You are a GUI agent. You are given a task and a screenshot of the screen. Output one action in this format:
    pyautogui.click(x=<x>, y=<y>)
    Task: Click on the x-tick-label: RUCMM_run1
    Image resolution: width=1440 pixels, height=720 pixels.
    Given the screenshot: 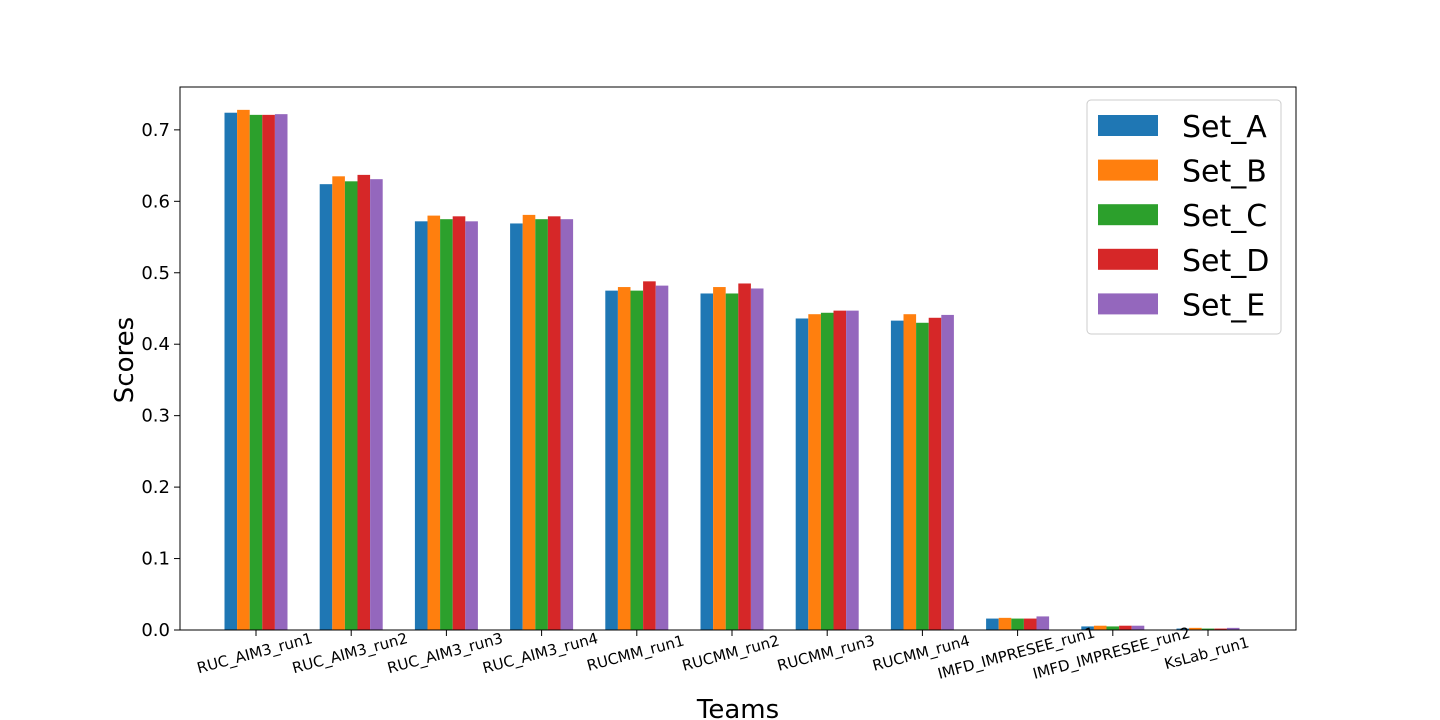 What is the action you would take?
    pyautogui.click(x=635, y=654)
    